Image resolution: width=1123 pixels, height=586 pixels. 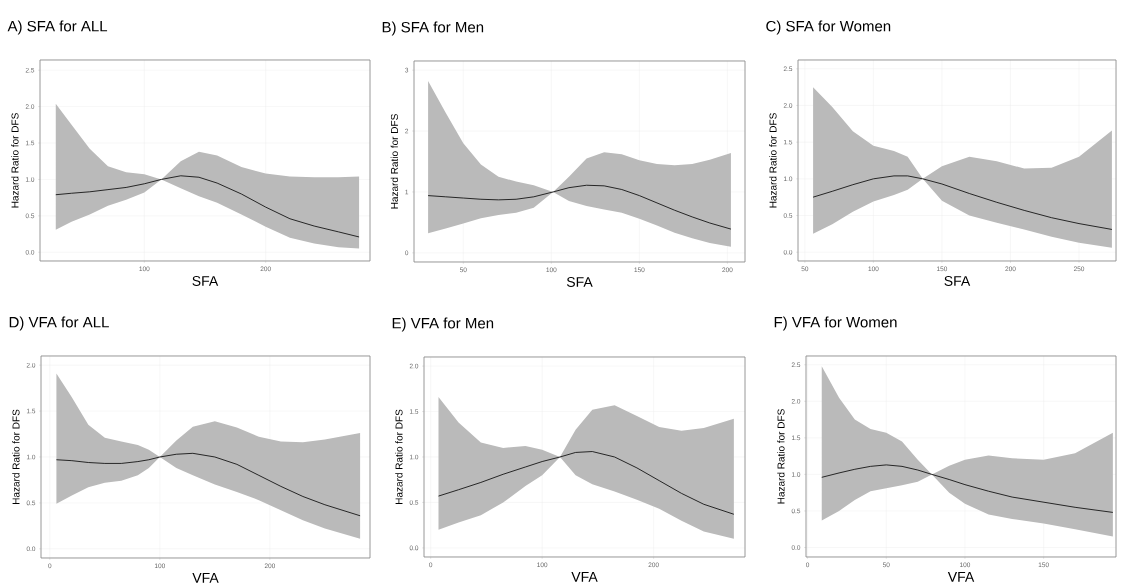 I want to click on chart-title: E) VFA for Men, so click(x=443, y=324).